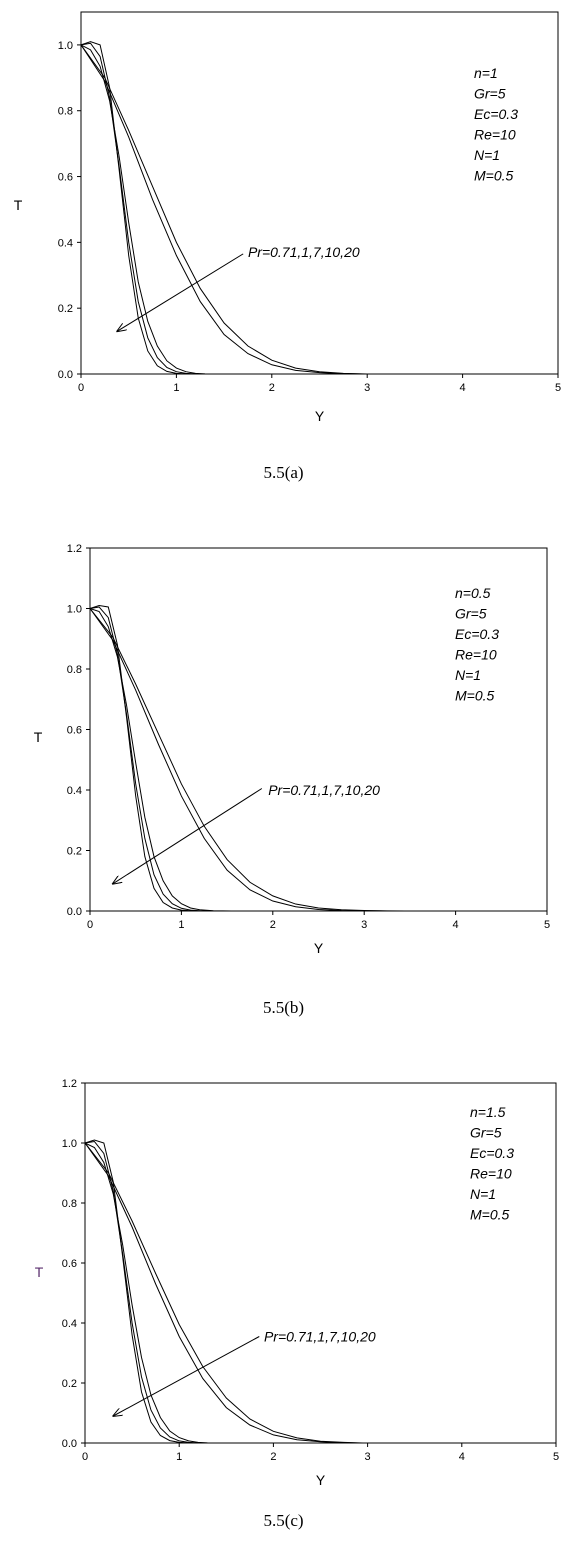 The height and width of the screenshot is (1561, 567). What do you see at coordinates (283, 1520) in the screenshot?
I see `figure-caption: 5.5(c)` at bounding box center [283, 1520].